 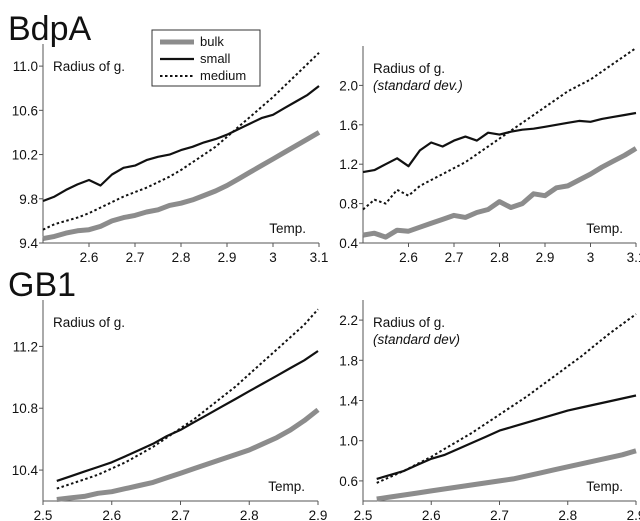 I want to click on panel-subtitle: (standard dev), so click(x=416, y=339).